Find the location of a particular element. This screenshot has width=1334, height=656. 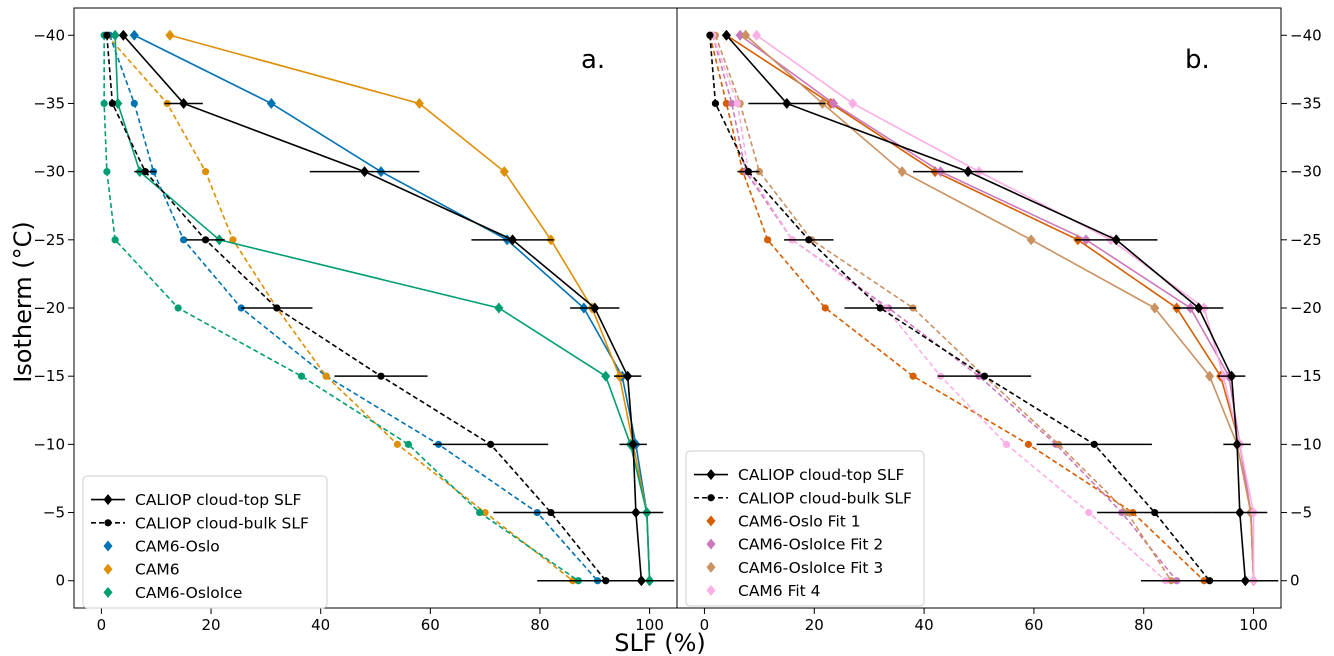

legend-entry: CAM6-OsloIce Fit 2 is located at coordinates (794, 545).